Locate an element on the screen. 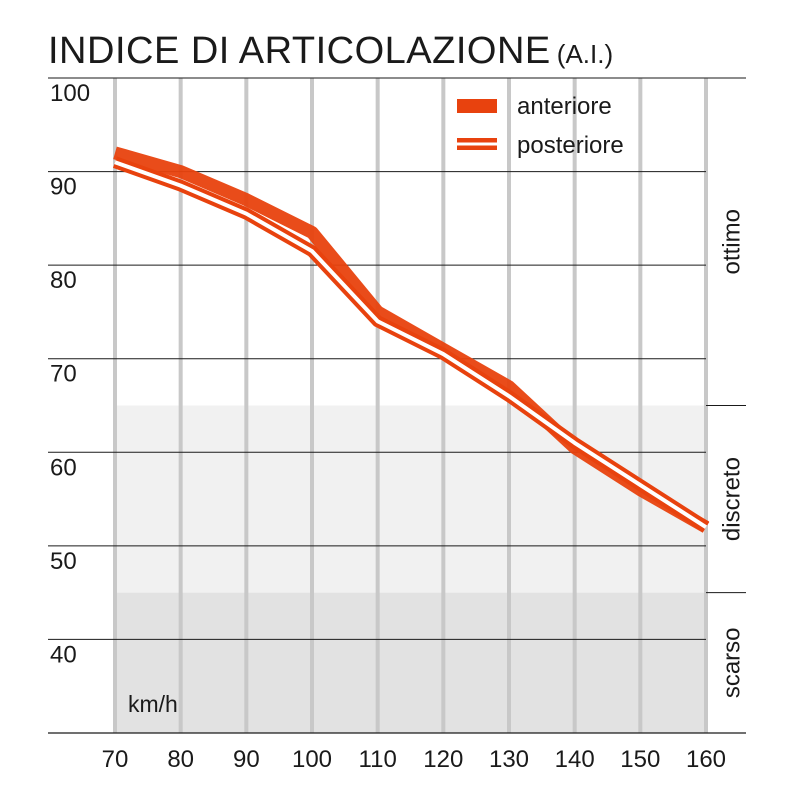 This screenshot has width=795, height=800. legend-label-anteriore: anteriore is located at coordinates (564, 106).